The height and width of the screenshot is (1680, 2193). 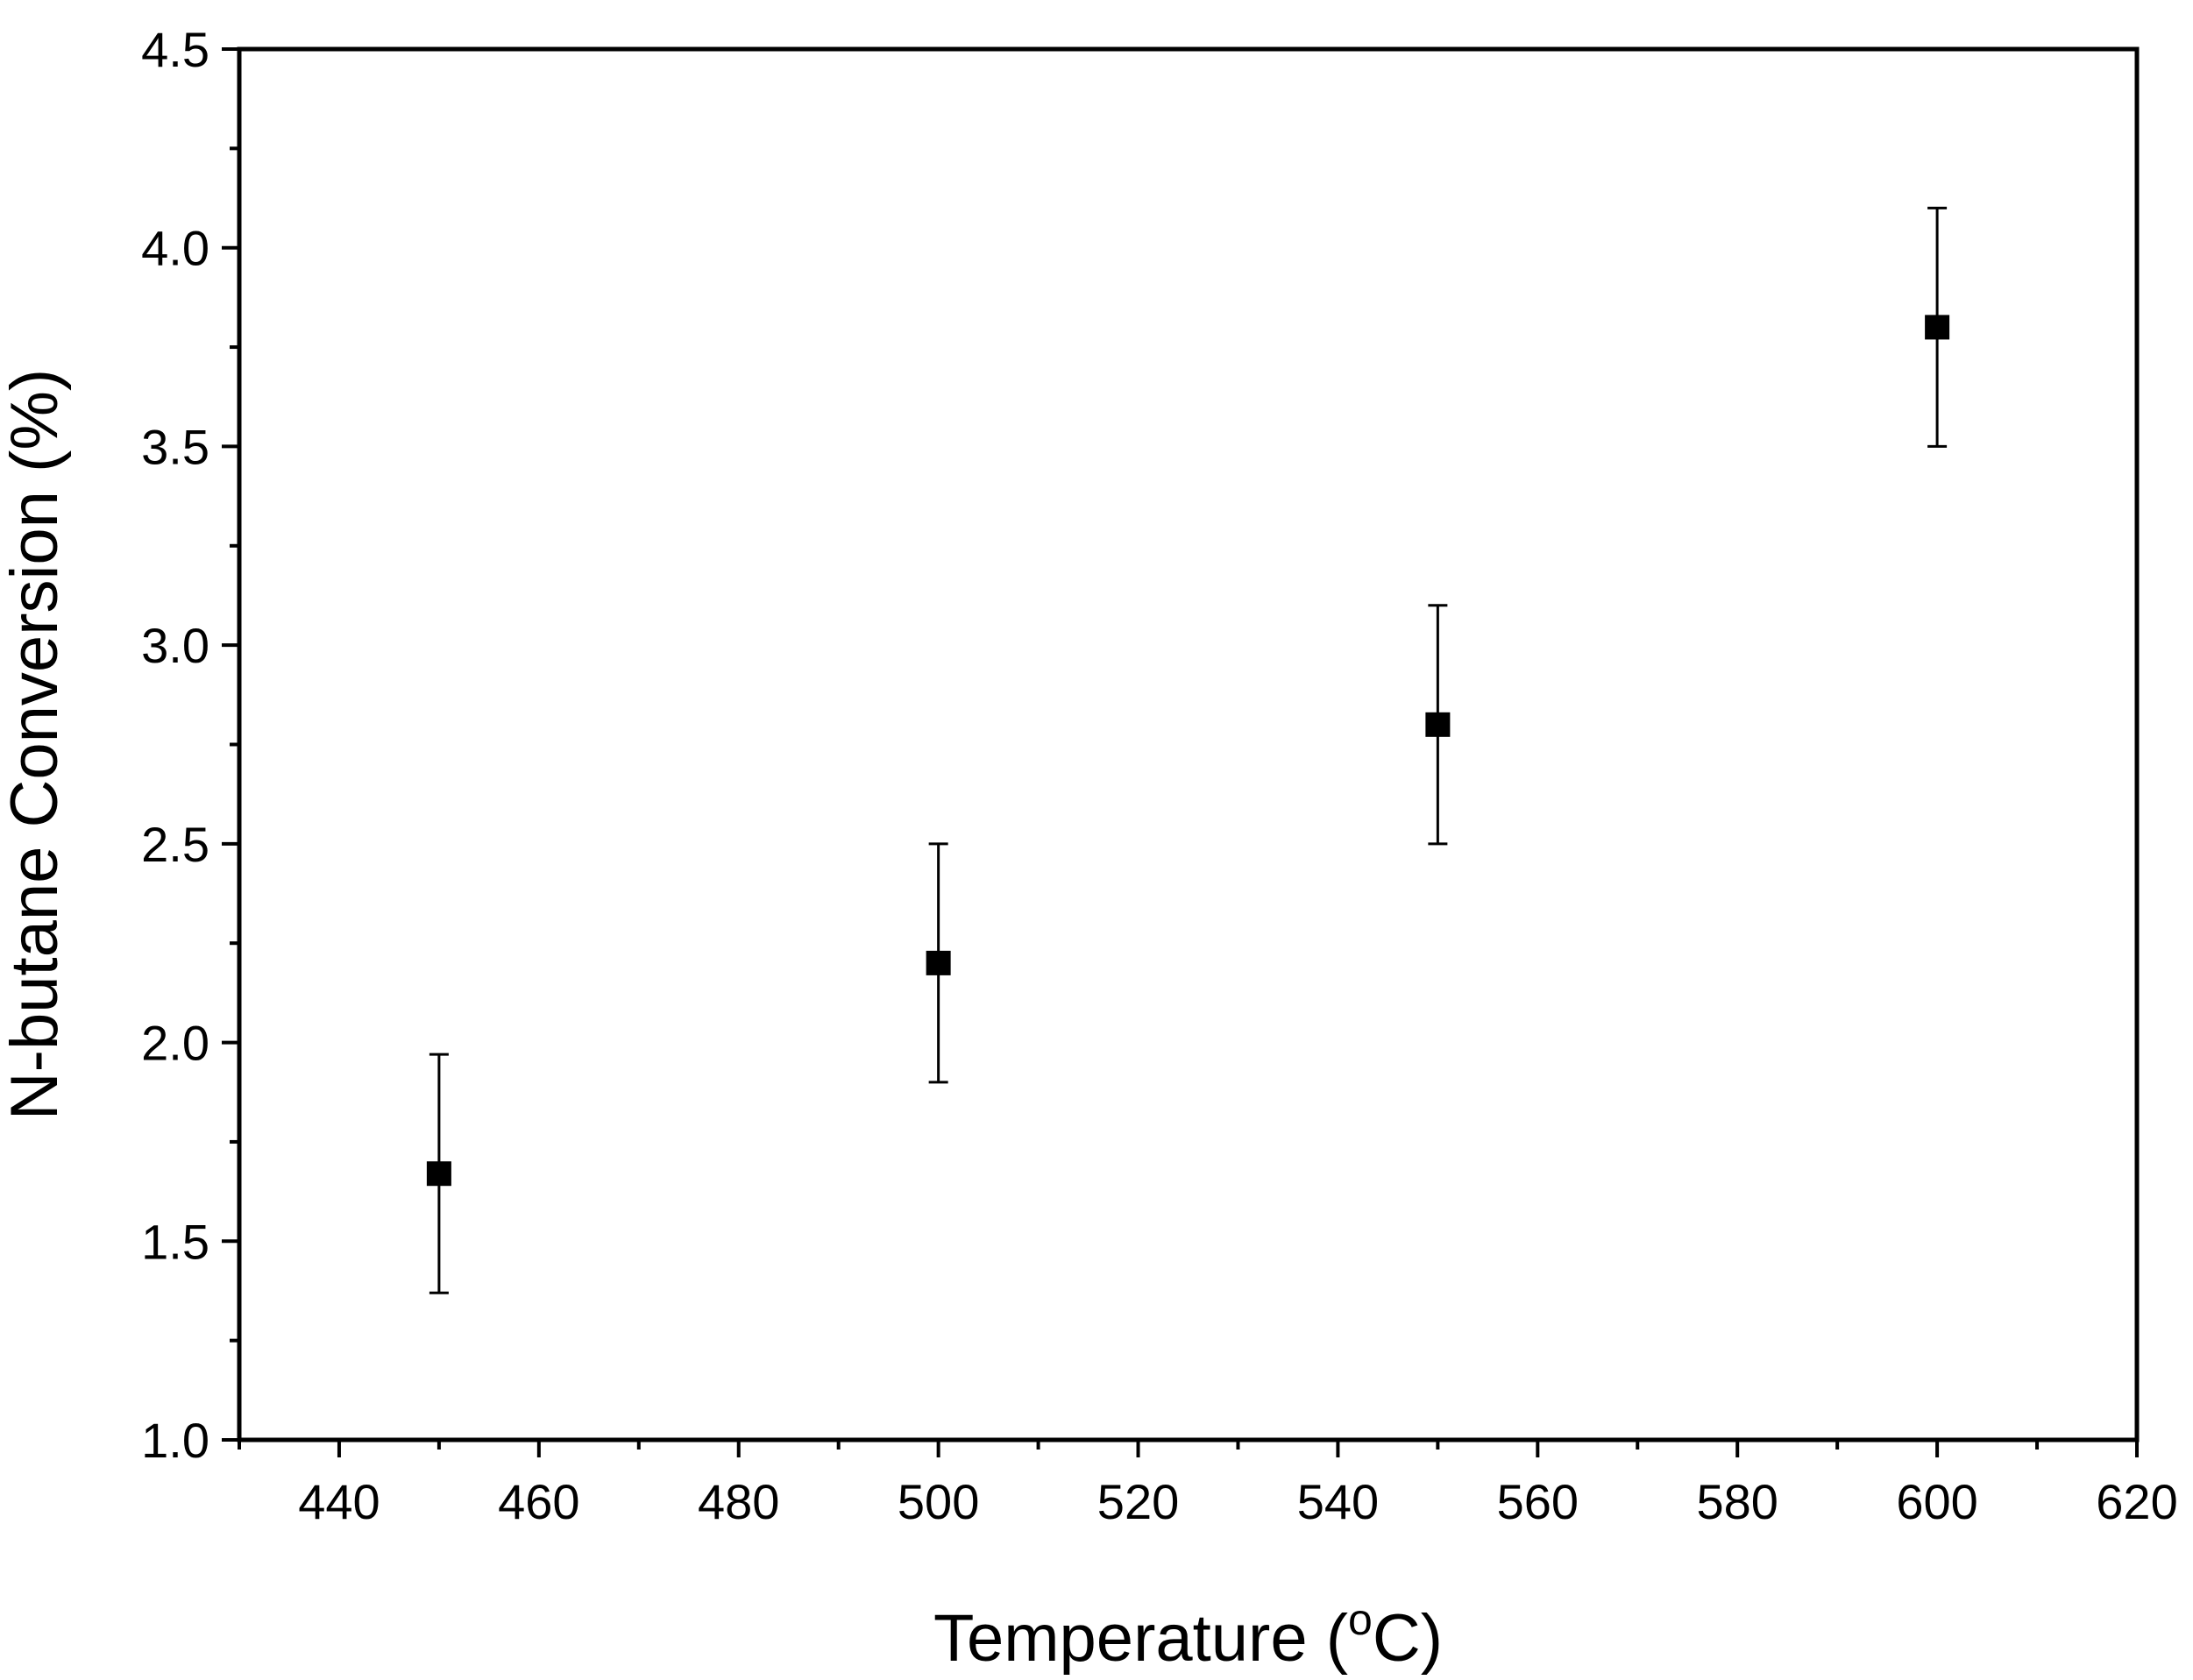 What do you see at coordinates (339, 1501) in the screenshot?
I see `x-tick-label: 440` at bounding box center [339, 1501].